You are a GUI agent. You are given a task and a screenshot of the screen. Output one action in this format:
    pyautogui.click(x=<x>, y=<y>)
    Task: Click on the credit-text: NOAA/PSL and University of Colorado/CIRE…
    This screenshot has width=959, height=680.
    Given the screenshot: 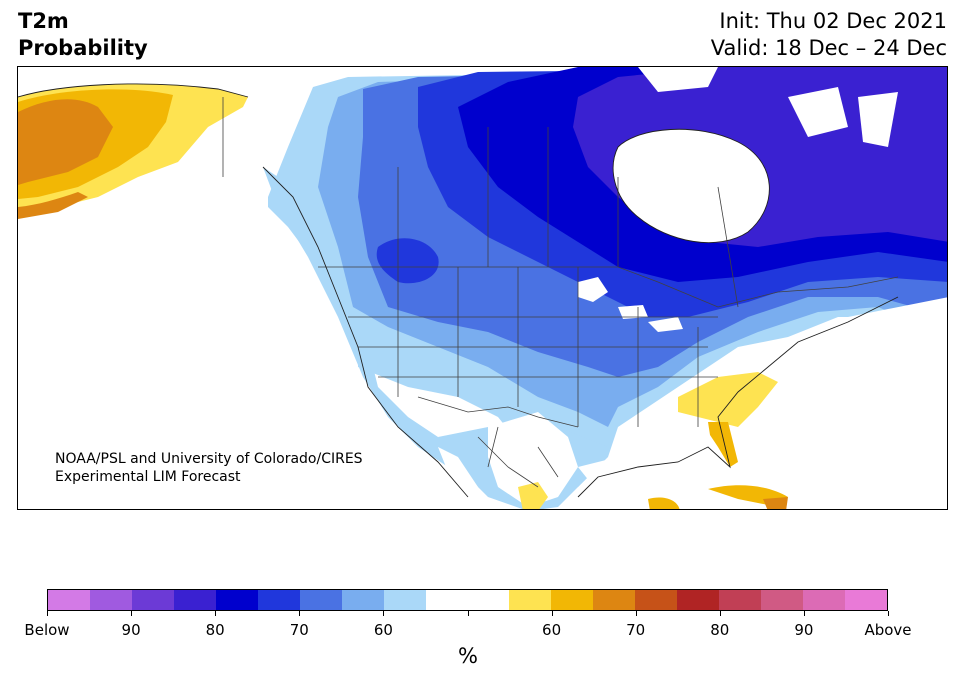 What is the action you would take?
    pyautogui.click(x=209, y=468)
    